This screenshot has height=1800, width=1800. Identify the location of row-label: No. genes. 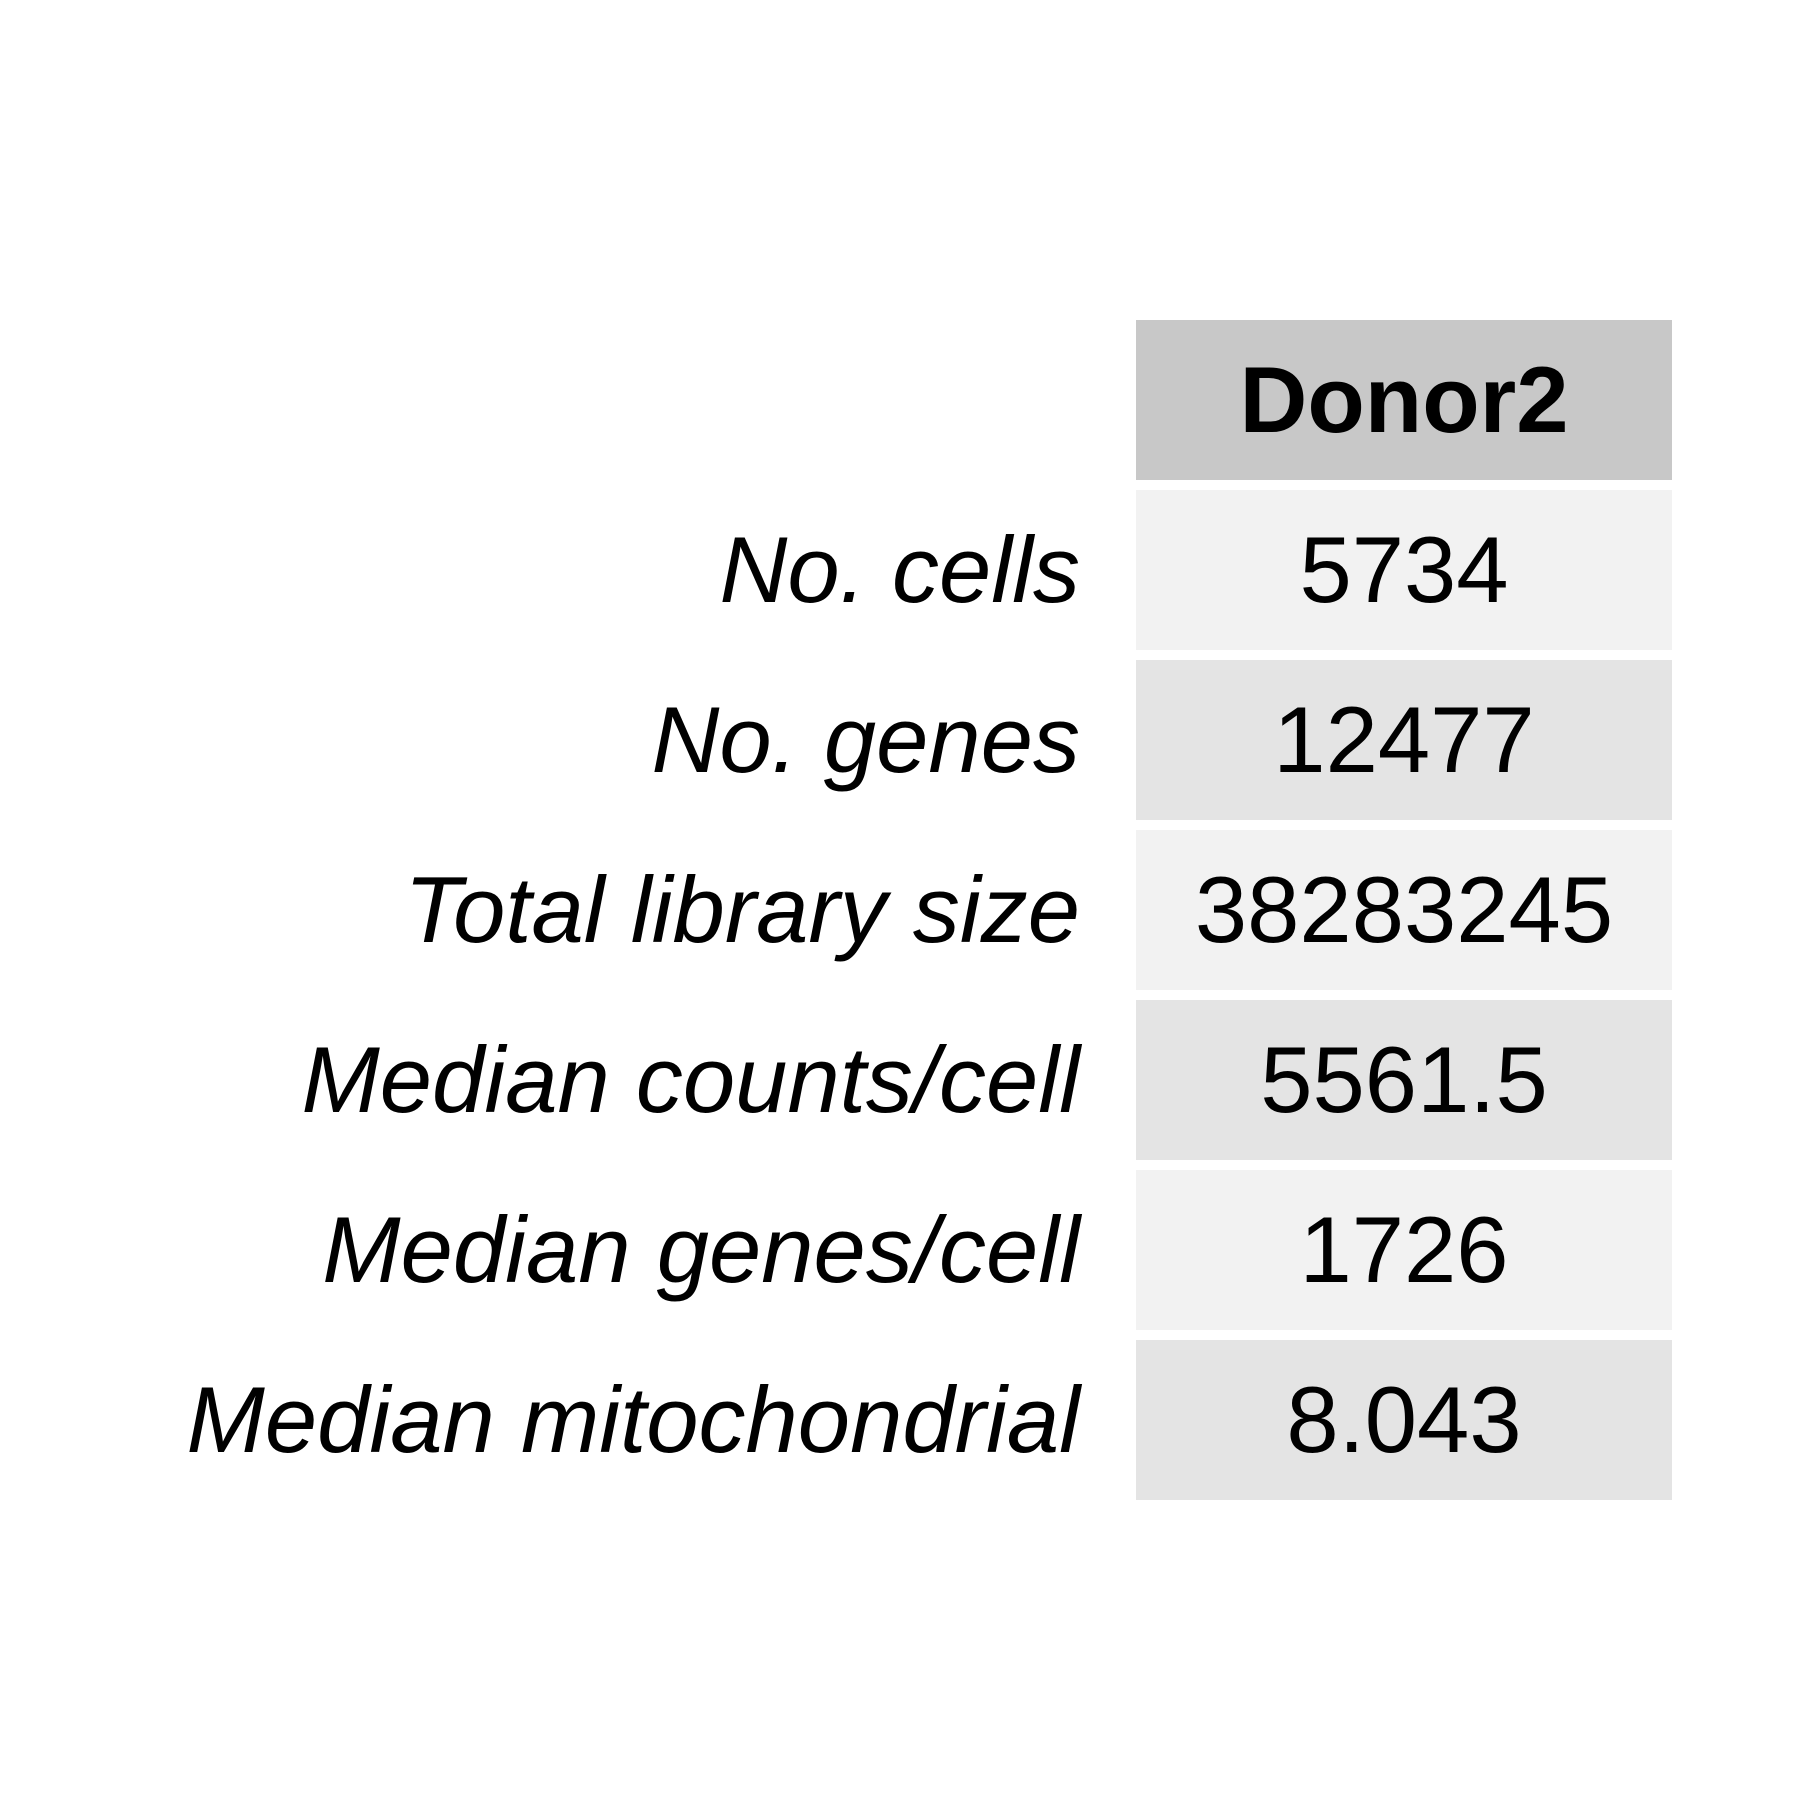
(865, 739).